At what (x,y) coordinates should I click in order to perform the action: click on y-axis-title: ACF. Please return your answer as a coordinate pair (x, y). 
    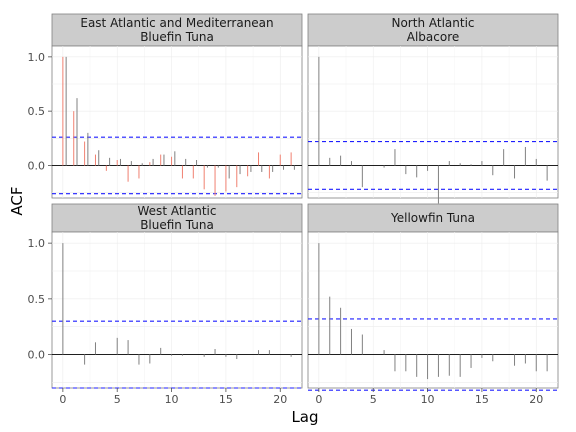
    Looking at the image, I should click on (17, 200).